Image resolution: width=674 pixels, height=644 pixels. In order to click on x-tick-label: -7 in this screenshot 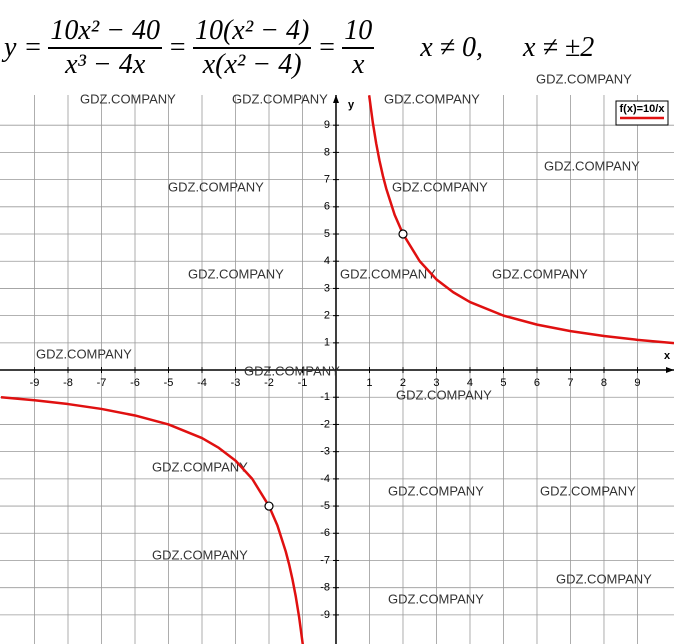, I will do `click(102, 383)`.